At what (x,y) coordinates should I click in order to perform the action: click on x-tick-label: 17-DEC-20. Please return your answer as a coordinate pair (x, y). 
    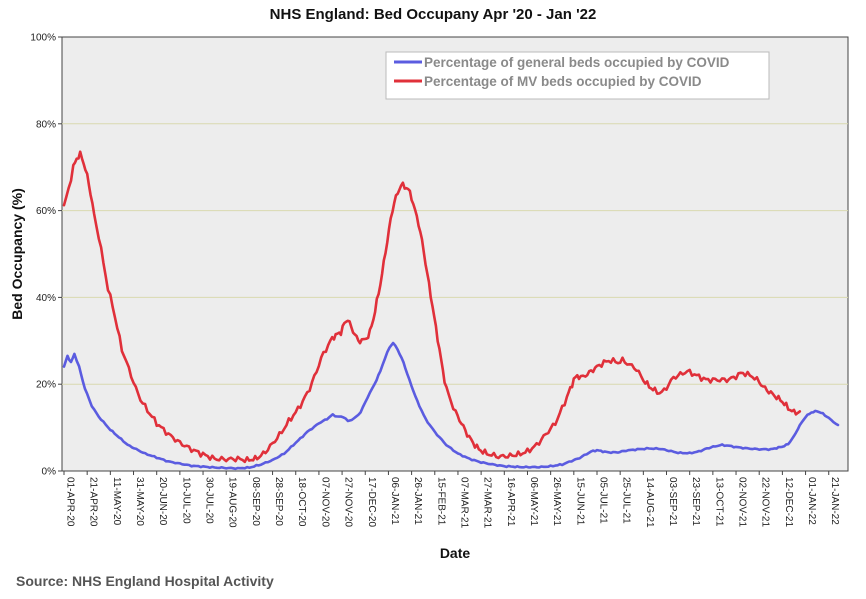
    Looking at the image, I should click on (371, 502).